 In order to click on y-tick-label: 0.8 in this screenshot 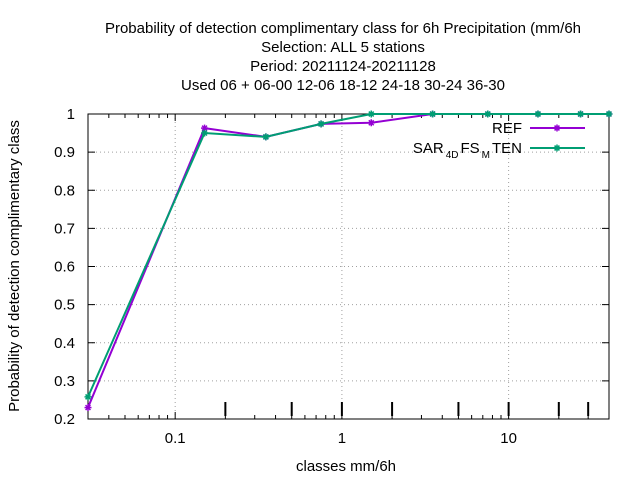, I will do `click(64, 190)`.